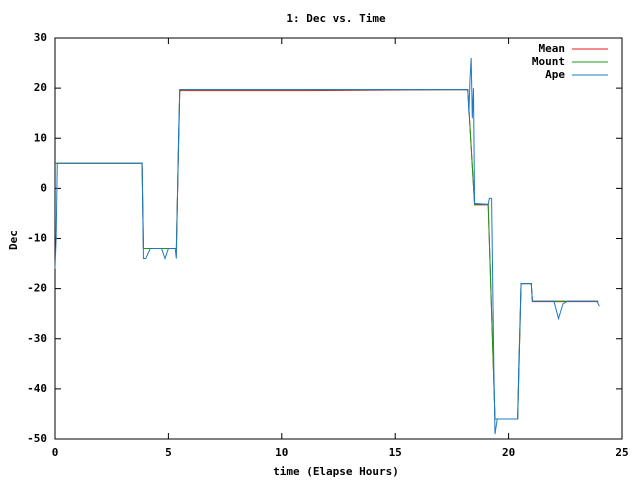 The image size is (640, 480). Describe the element at coordinates (336, 18) in the screenshot. I see `chart-title: 1: Dec vs. Time` at that location.